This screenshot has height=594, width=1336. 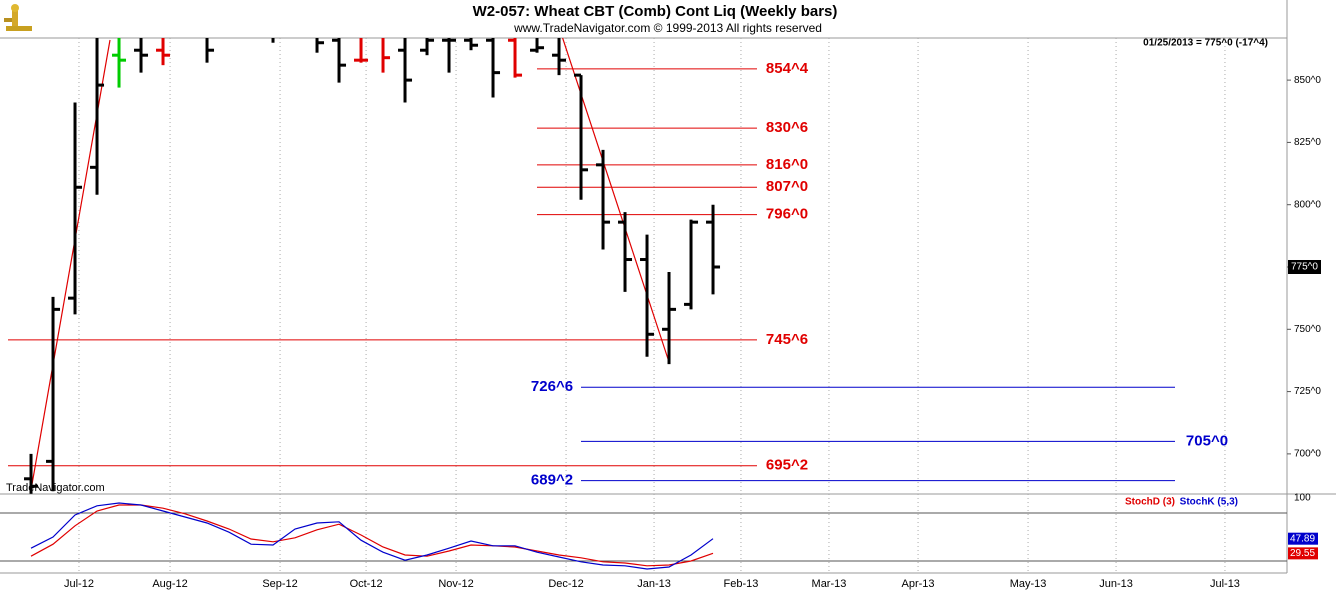 I want to click on level-label: 854^4, so click(x=787, y=68).